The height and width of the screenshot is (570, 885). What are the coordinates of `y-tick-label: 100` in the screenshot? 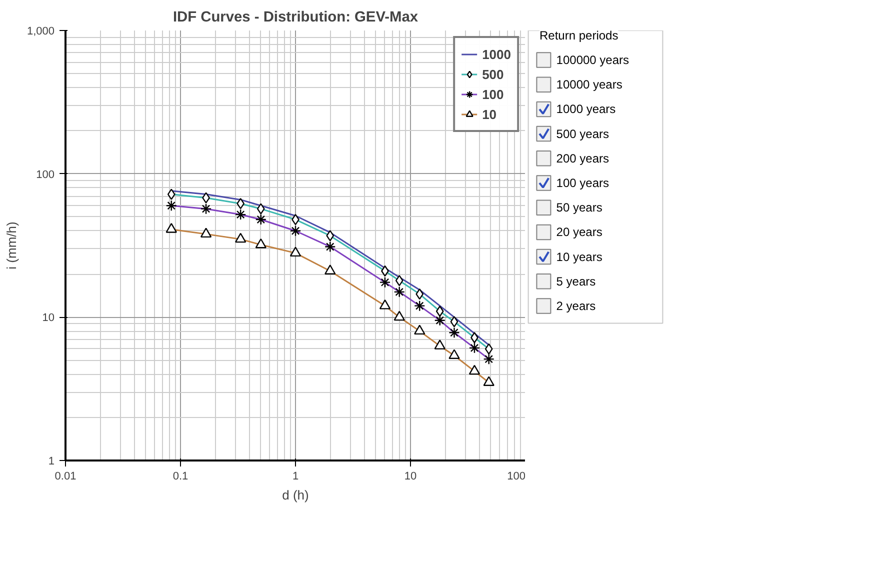 It's located at (45, 174).